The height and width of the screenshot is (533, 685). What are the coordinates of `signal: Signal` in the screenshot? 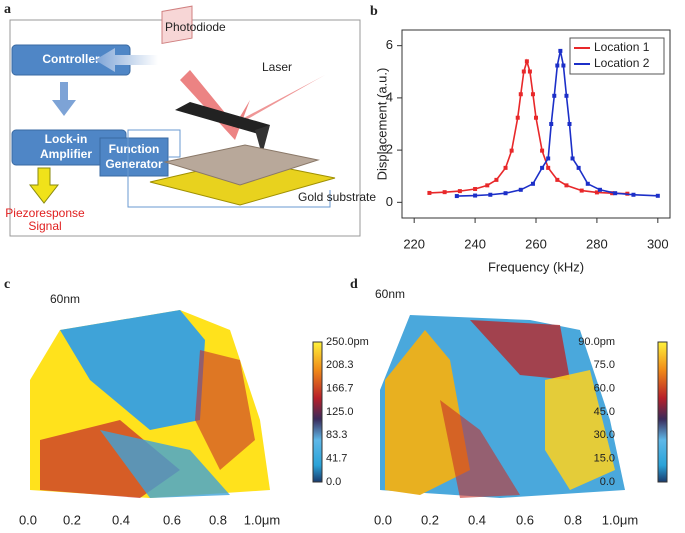 It's located at (44, 226).